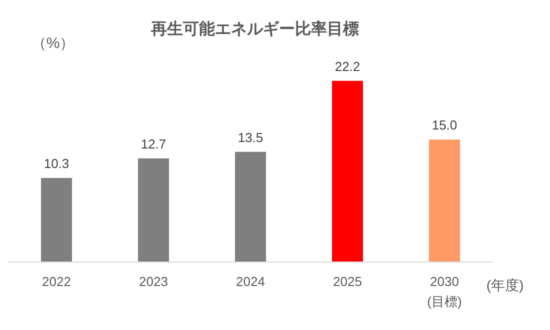 This screenshot has width=550, height=330. I want to click on x-tick-label: 2022, so click(56, 281).